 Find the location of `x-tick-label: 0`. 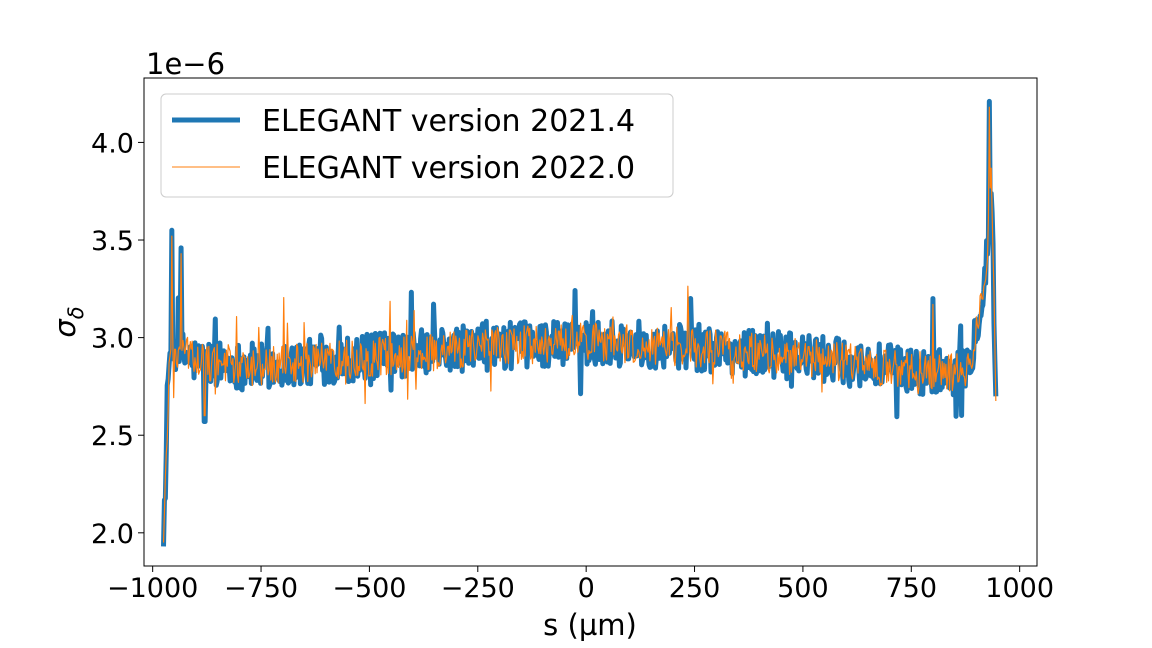

x-tick-label: 0 is located at coordinates (586, 588).